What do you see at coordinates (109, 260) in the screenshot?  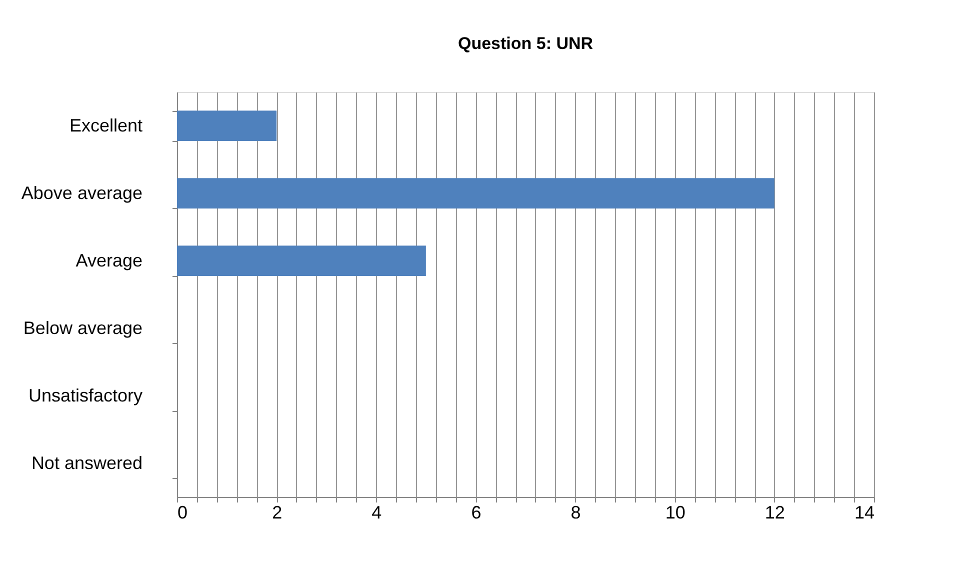 I see `y-tick-label: Average` at bounding box center [109, 260].